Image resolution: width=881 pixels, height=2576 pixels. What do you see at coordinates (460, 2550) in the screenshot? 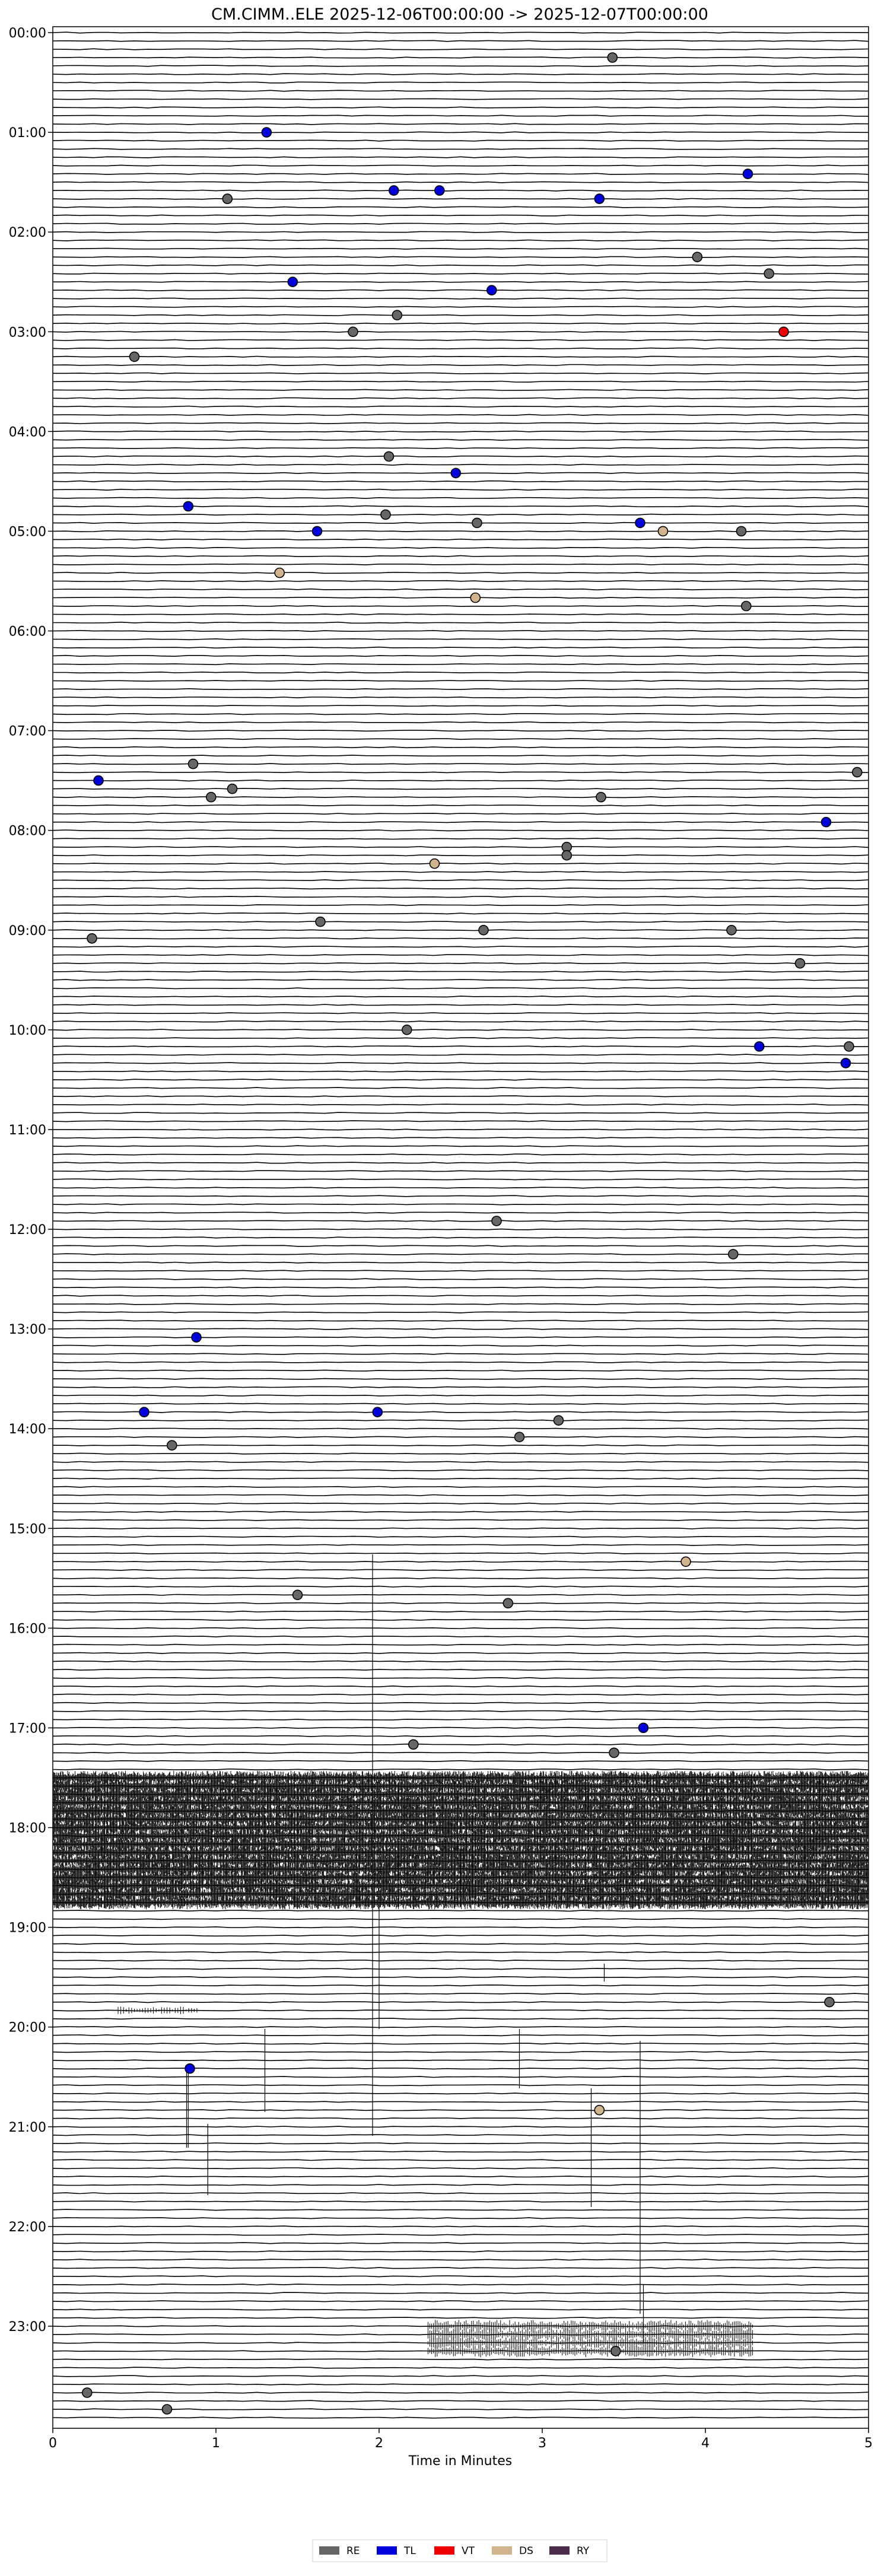
I see `legend: RE TL VT DS RY` at bounding box center [460, 2550].